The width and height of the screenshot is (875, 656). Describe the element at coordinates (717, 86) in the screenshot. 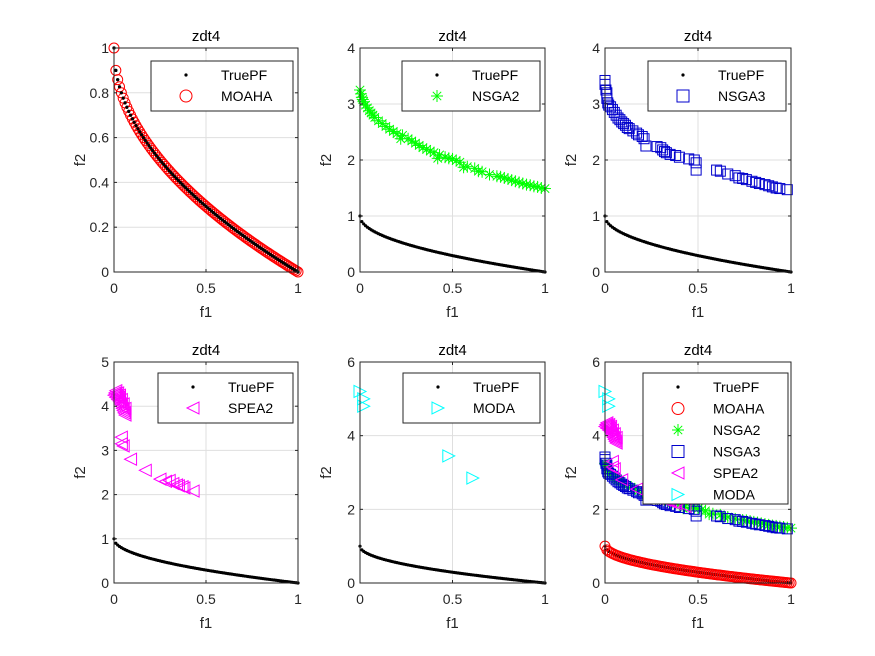

I see `legend: TruePF NSGA3` at that location.